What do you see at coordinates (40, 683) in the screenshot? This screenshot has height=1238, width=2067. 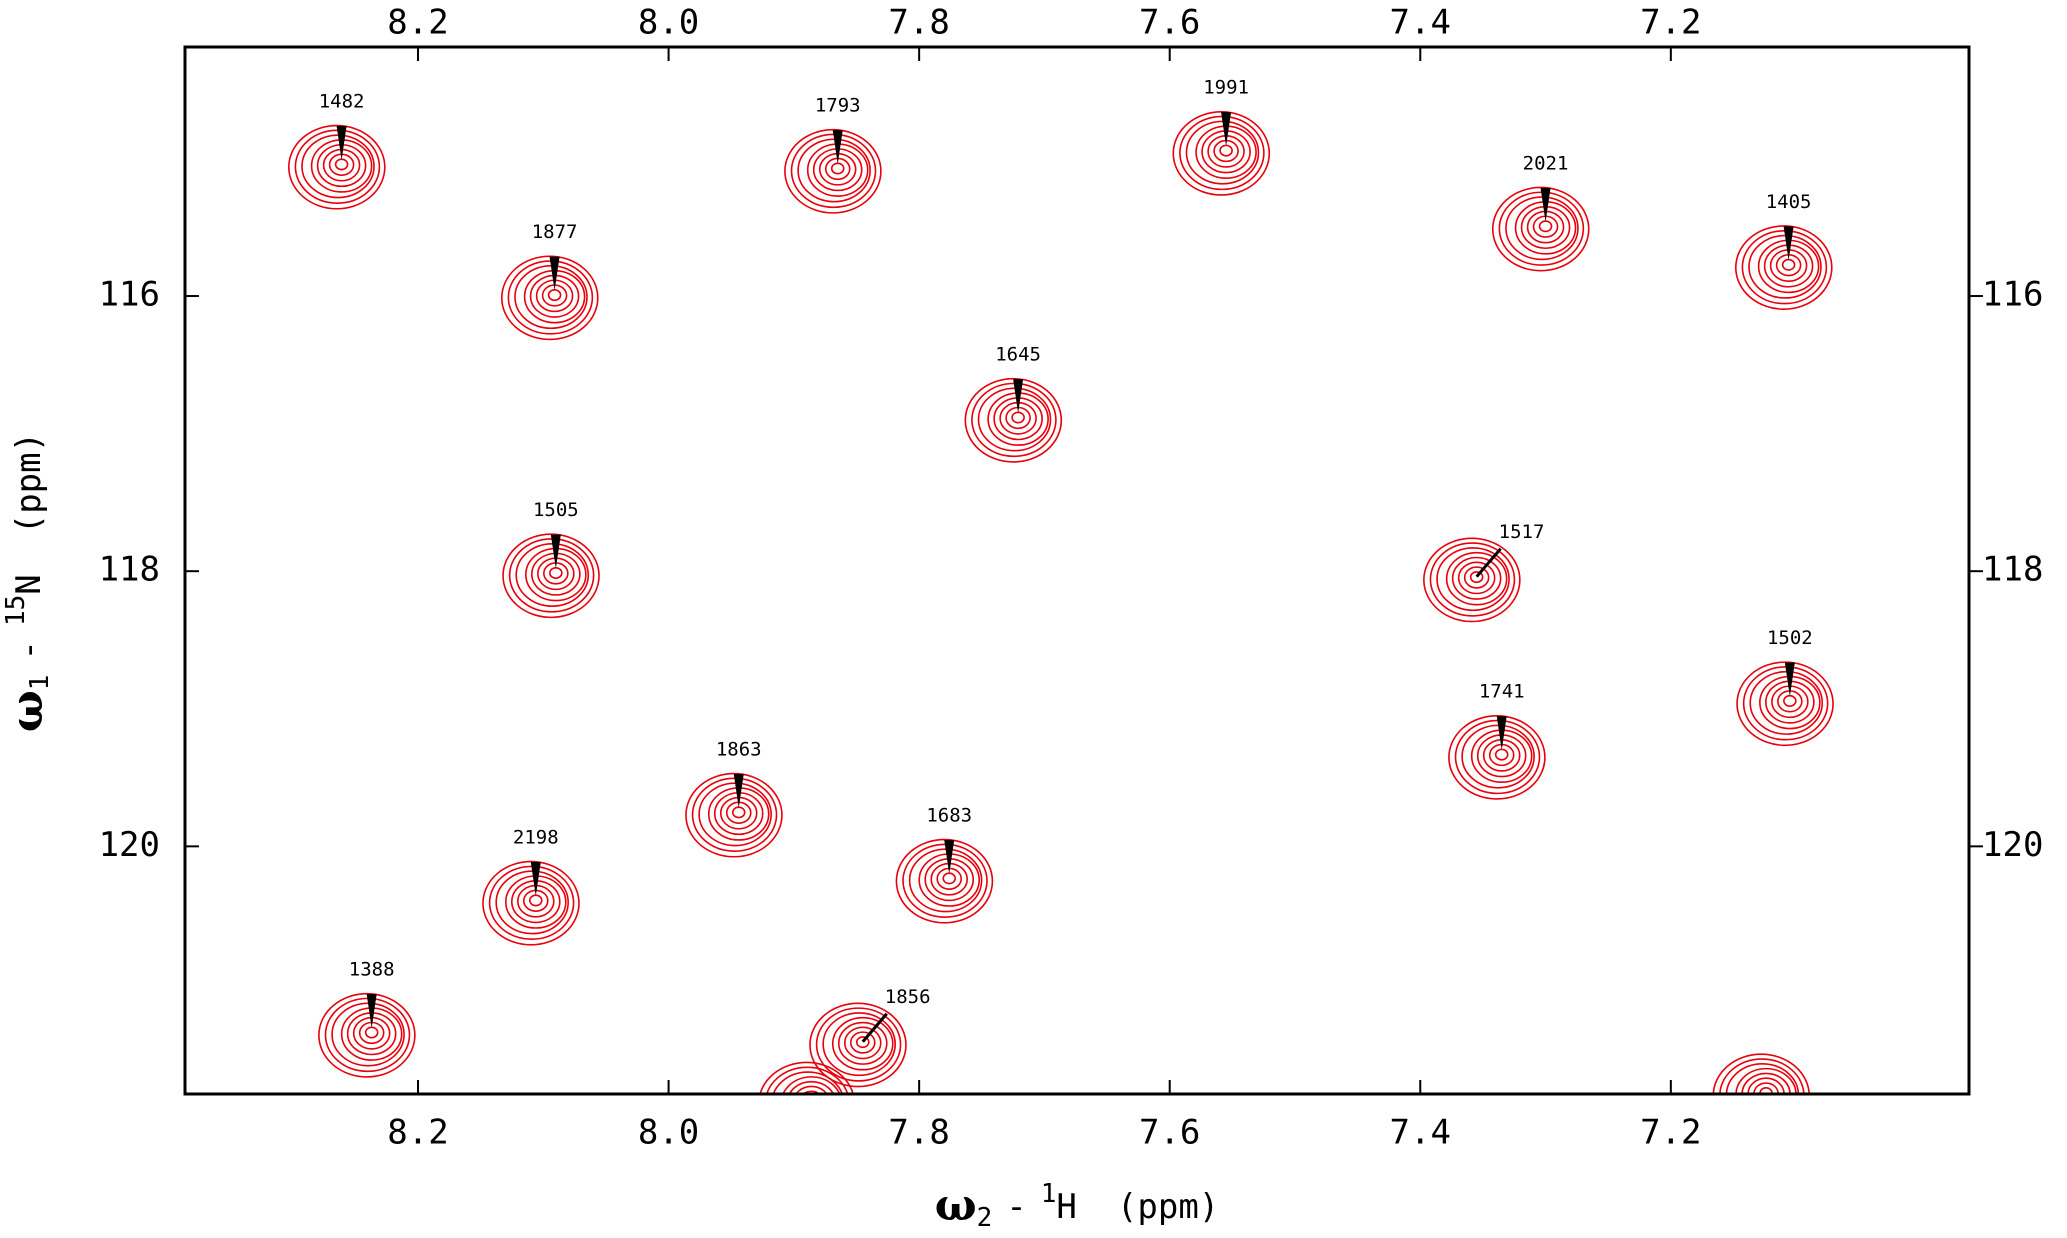 I see `axis-subscript: 1` at bounding box center [40, 683].